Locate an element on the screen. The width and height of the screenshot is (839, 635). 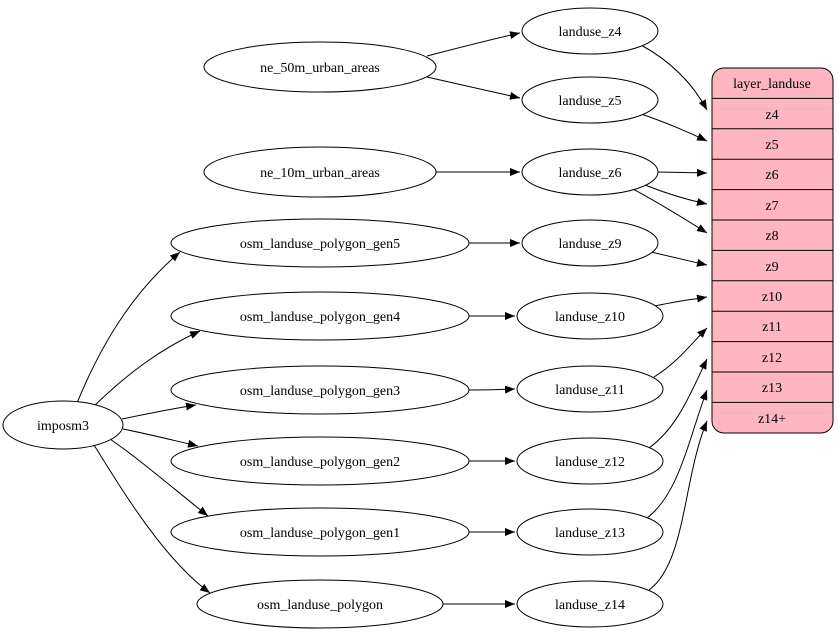
osm-landuse-polygon-gen2-label: osm_landuse_polygon_gen2 is located at coordinates (320, 462).